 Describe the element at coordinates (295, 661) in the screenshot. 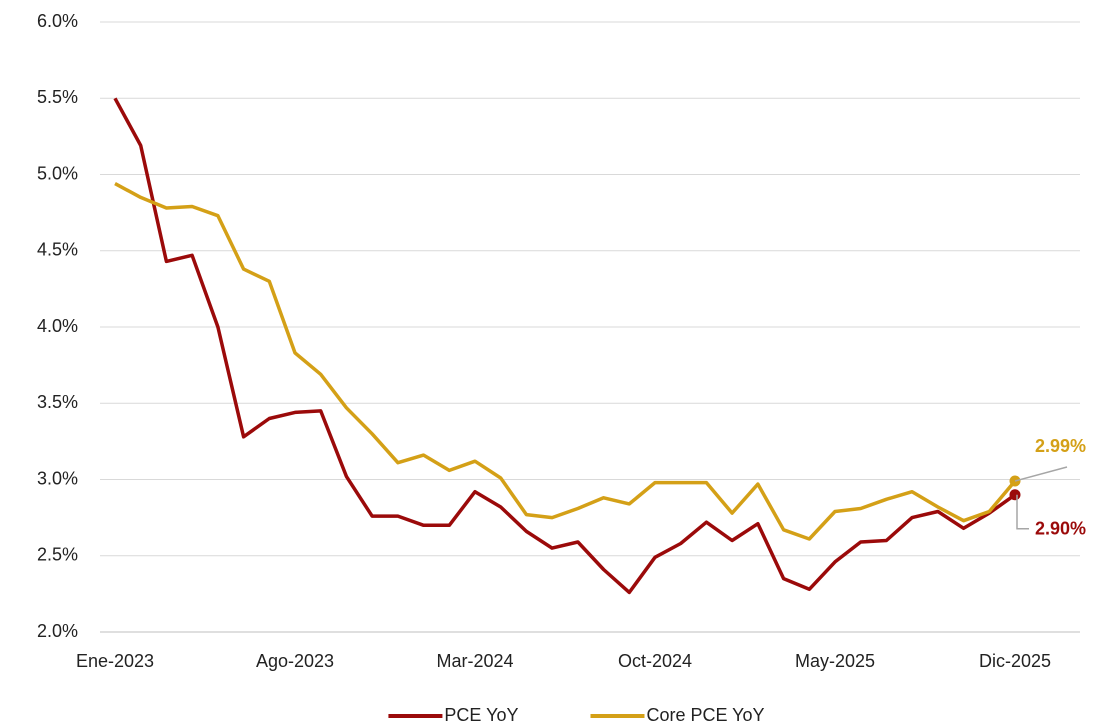

I see `x-tick-label: Ago-2023` at that location.